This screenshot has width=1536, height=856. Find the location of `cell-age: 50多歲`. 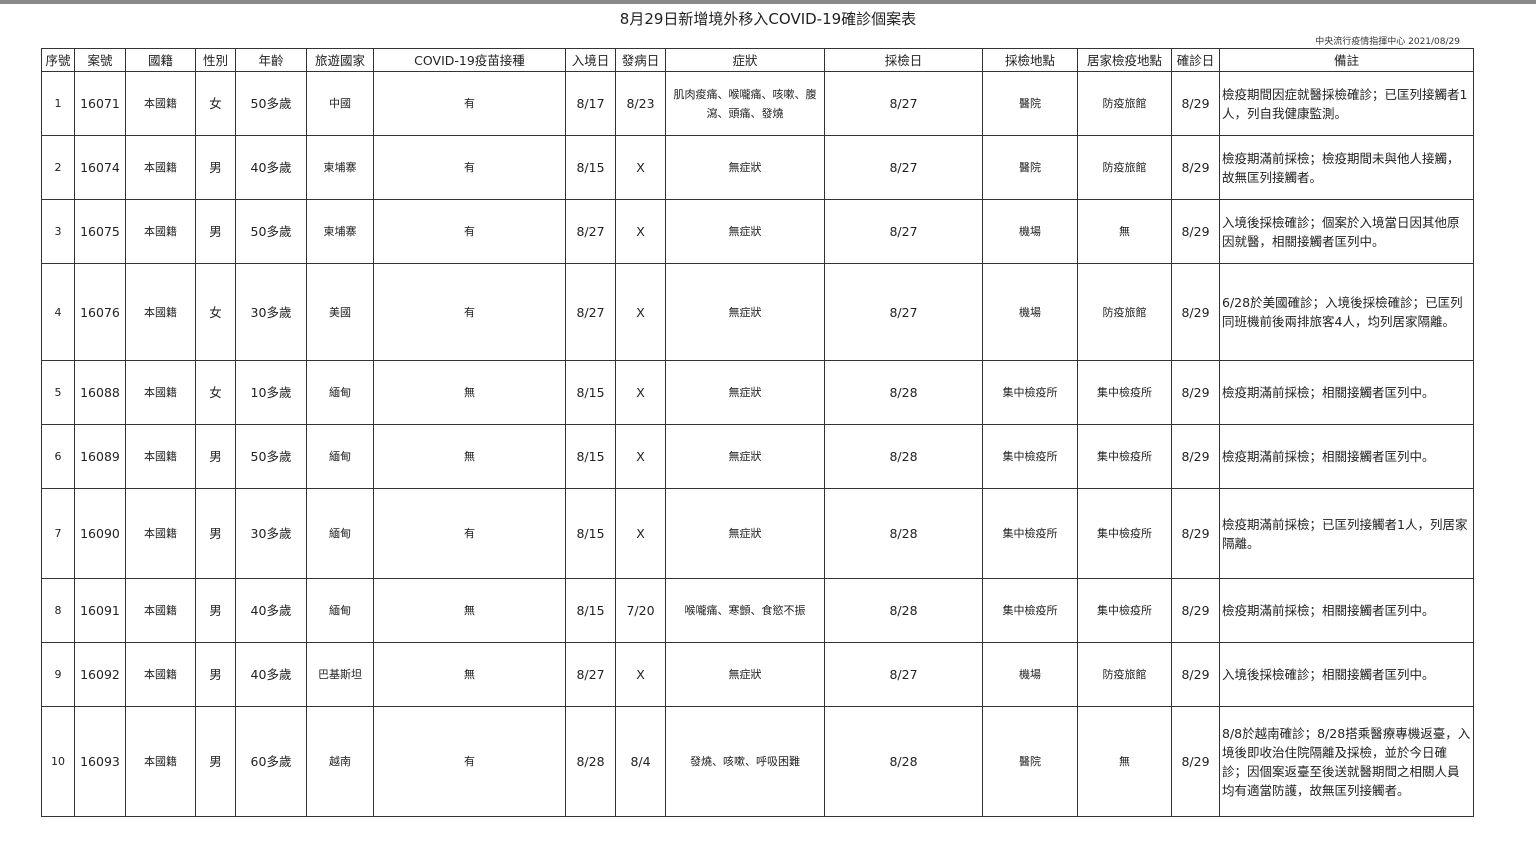

cell-age: 50多歲 is located at coordinates (271, 103).